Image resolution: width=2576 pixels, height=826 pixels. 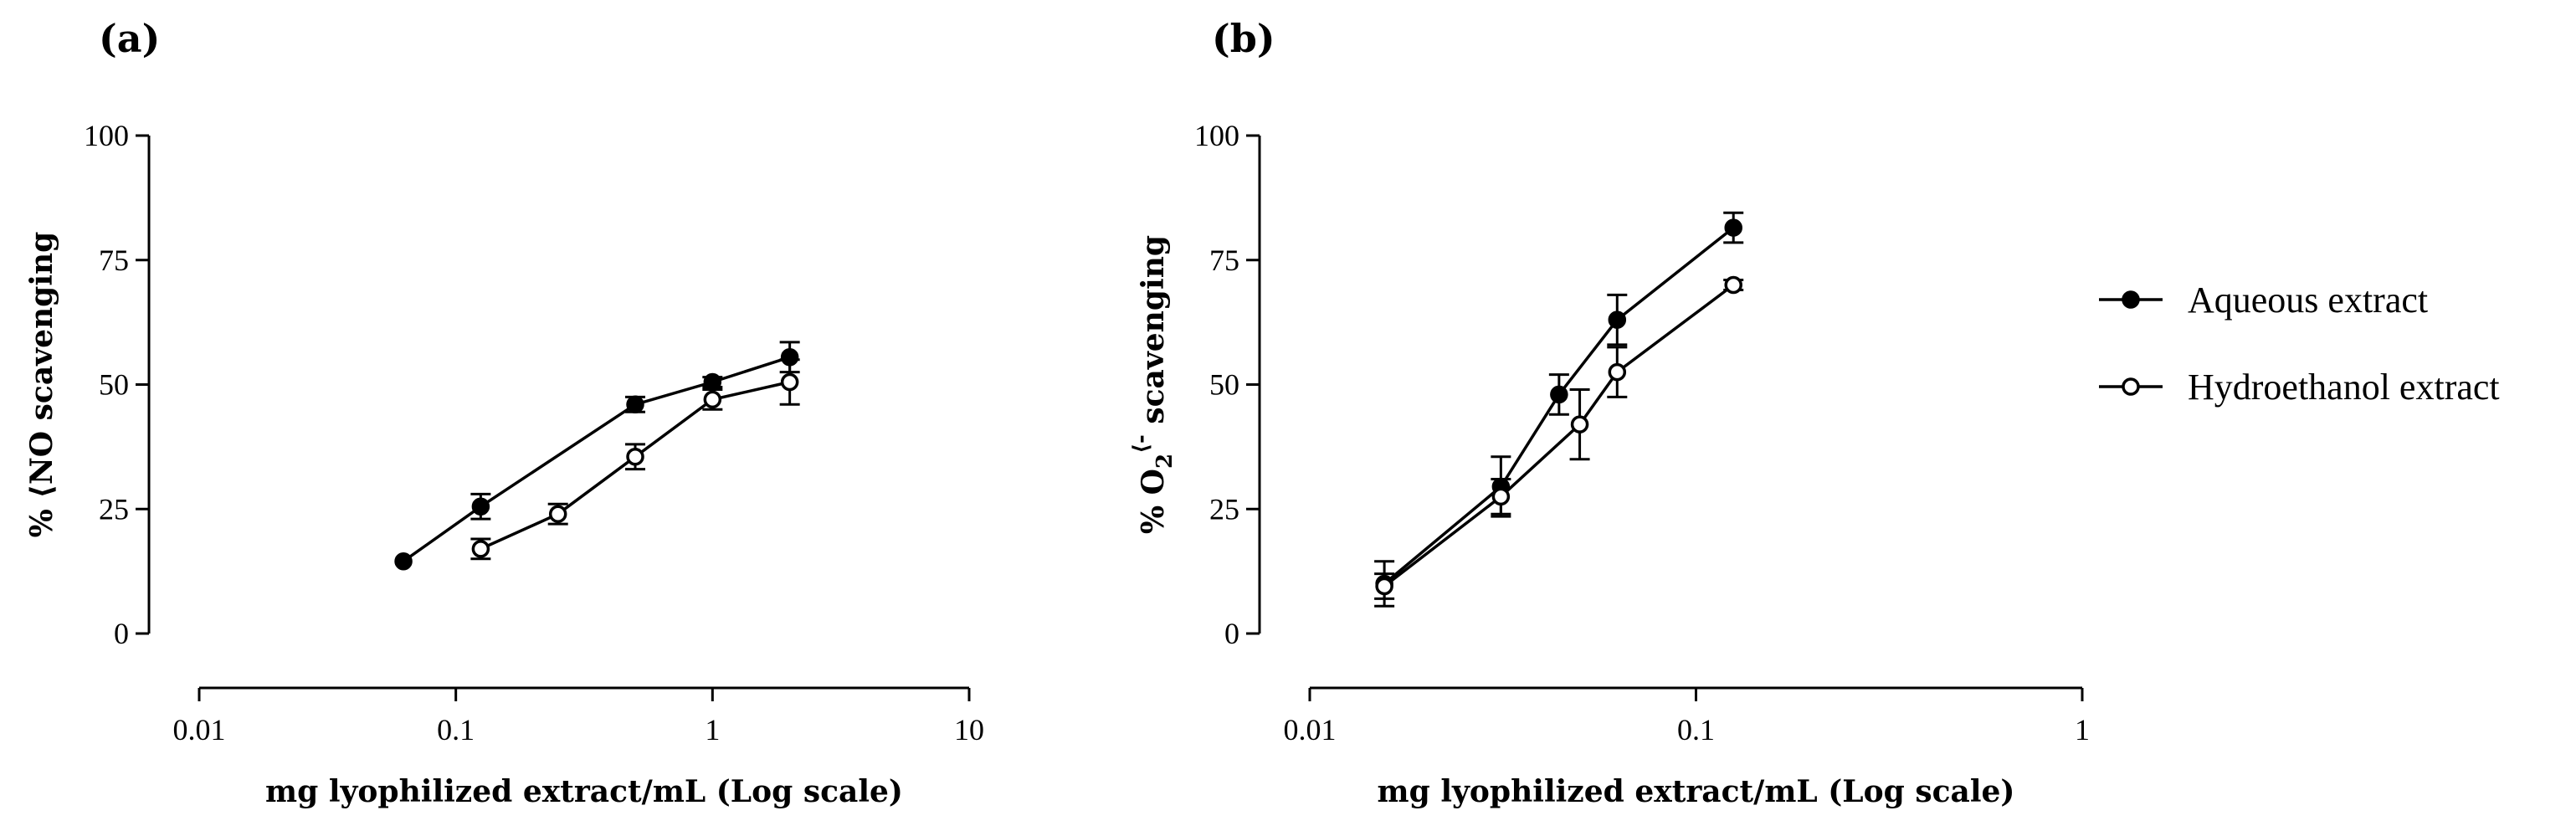 What do you see at coordinates (578, 716) in the screenshot?
I see `panel-a-x-axis: 0.01 0.1 1 10` at bounding box center [578, 716].